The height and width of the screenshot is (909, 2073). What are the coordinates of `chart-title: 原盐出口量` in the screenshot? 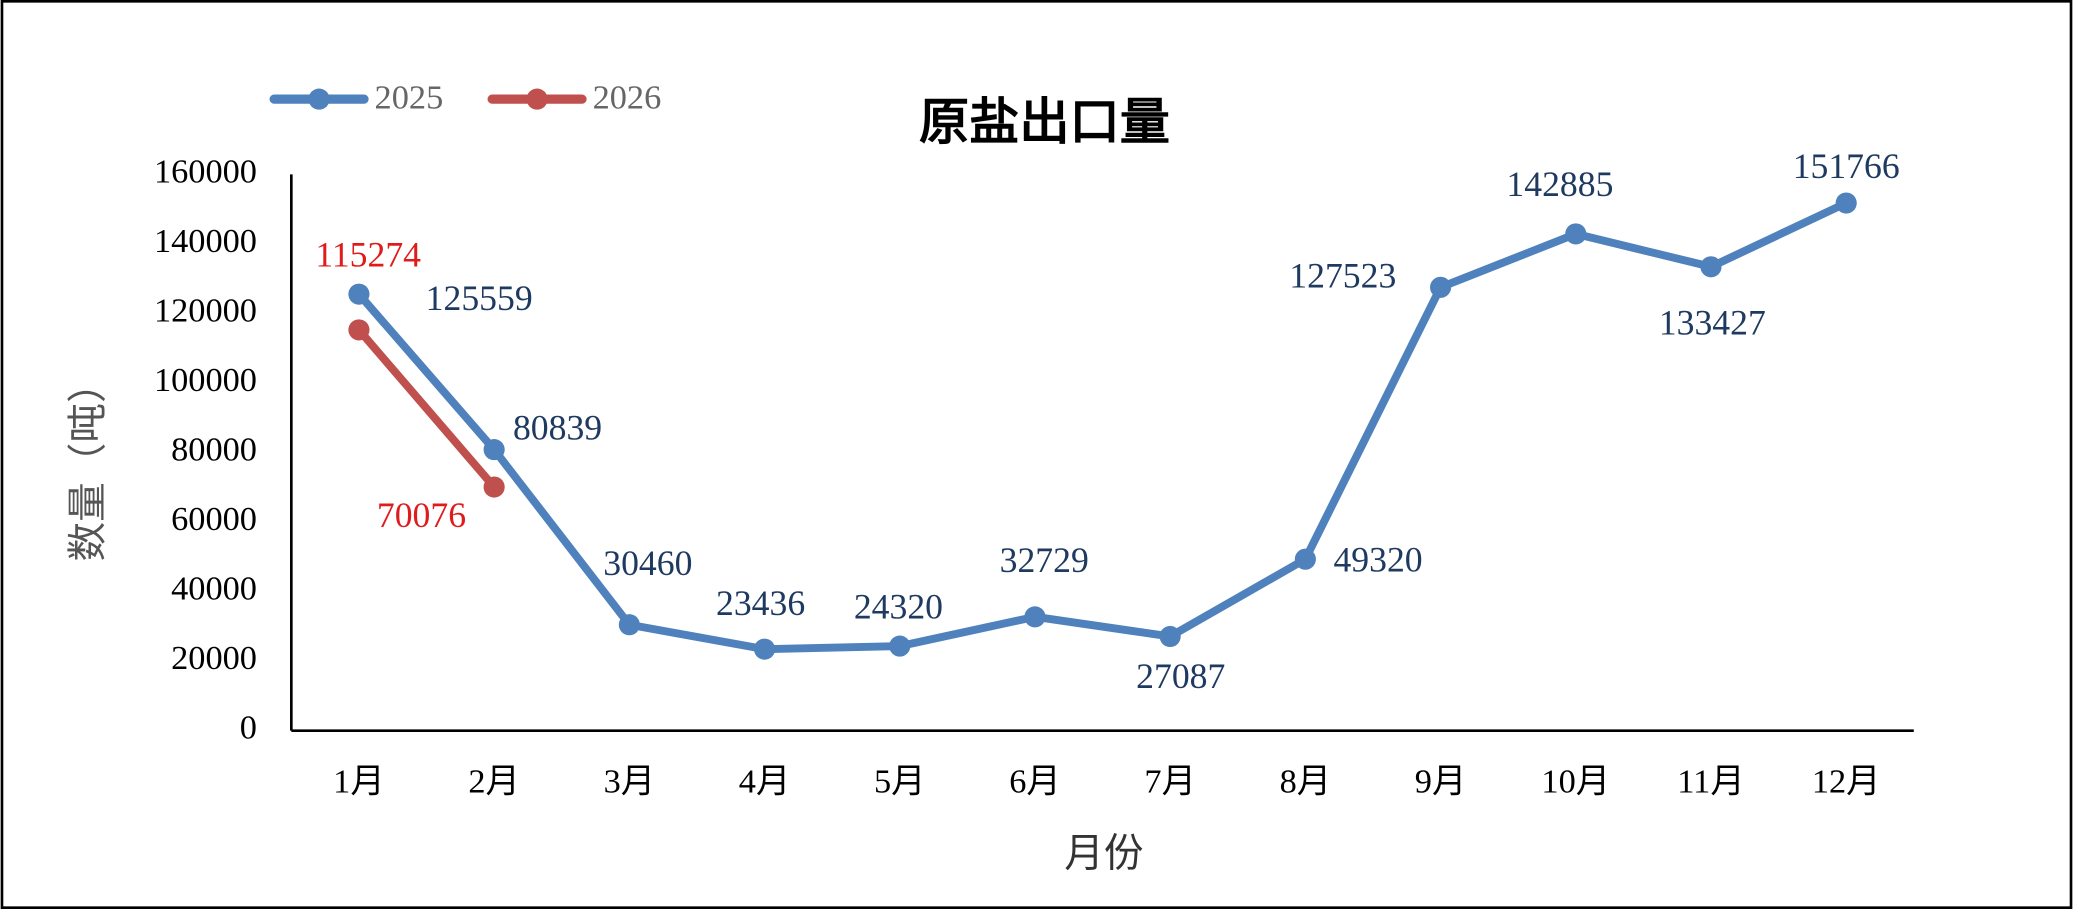 It's located at (1044, 121).